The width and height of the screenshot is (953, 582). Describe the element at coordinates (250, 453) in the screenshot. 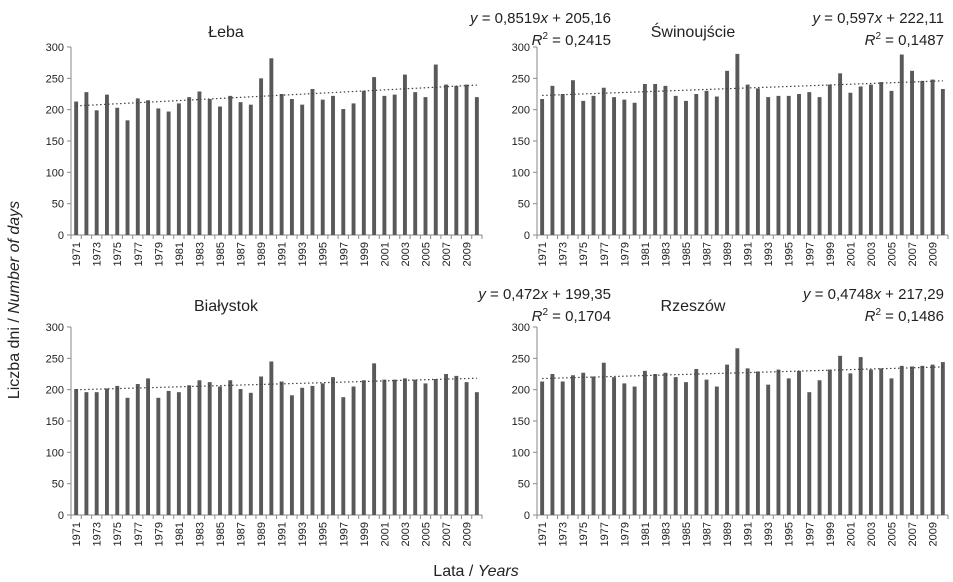

I see `bar-1988` at that location.